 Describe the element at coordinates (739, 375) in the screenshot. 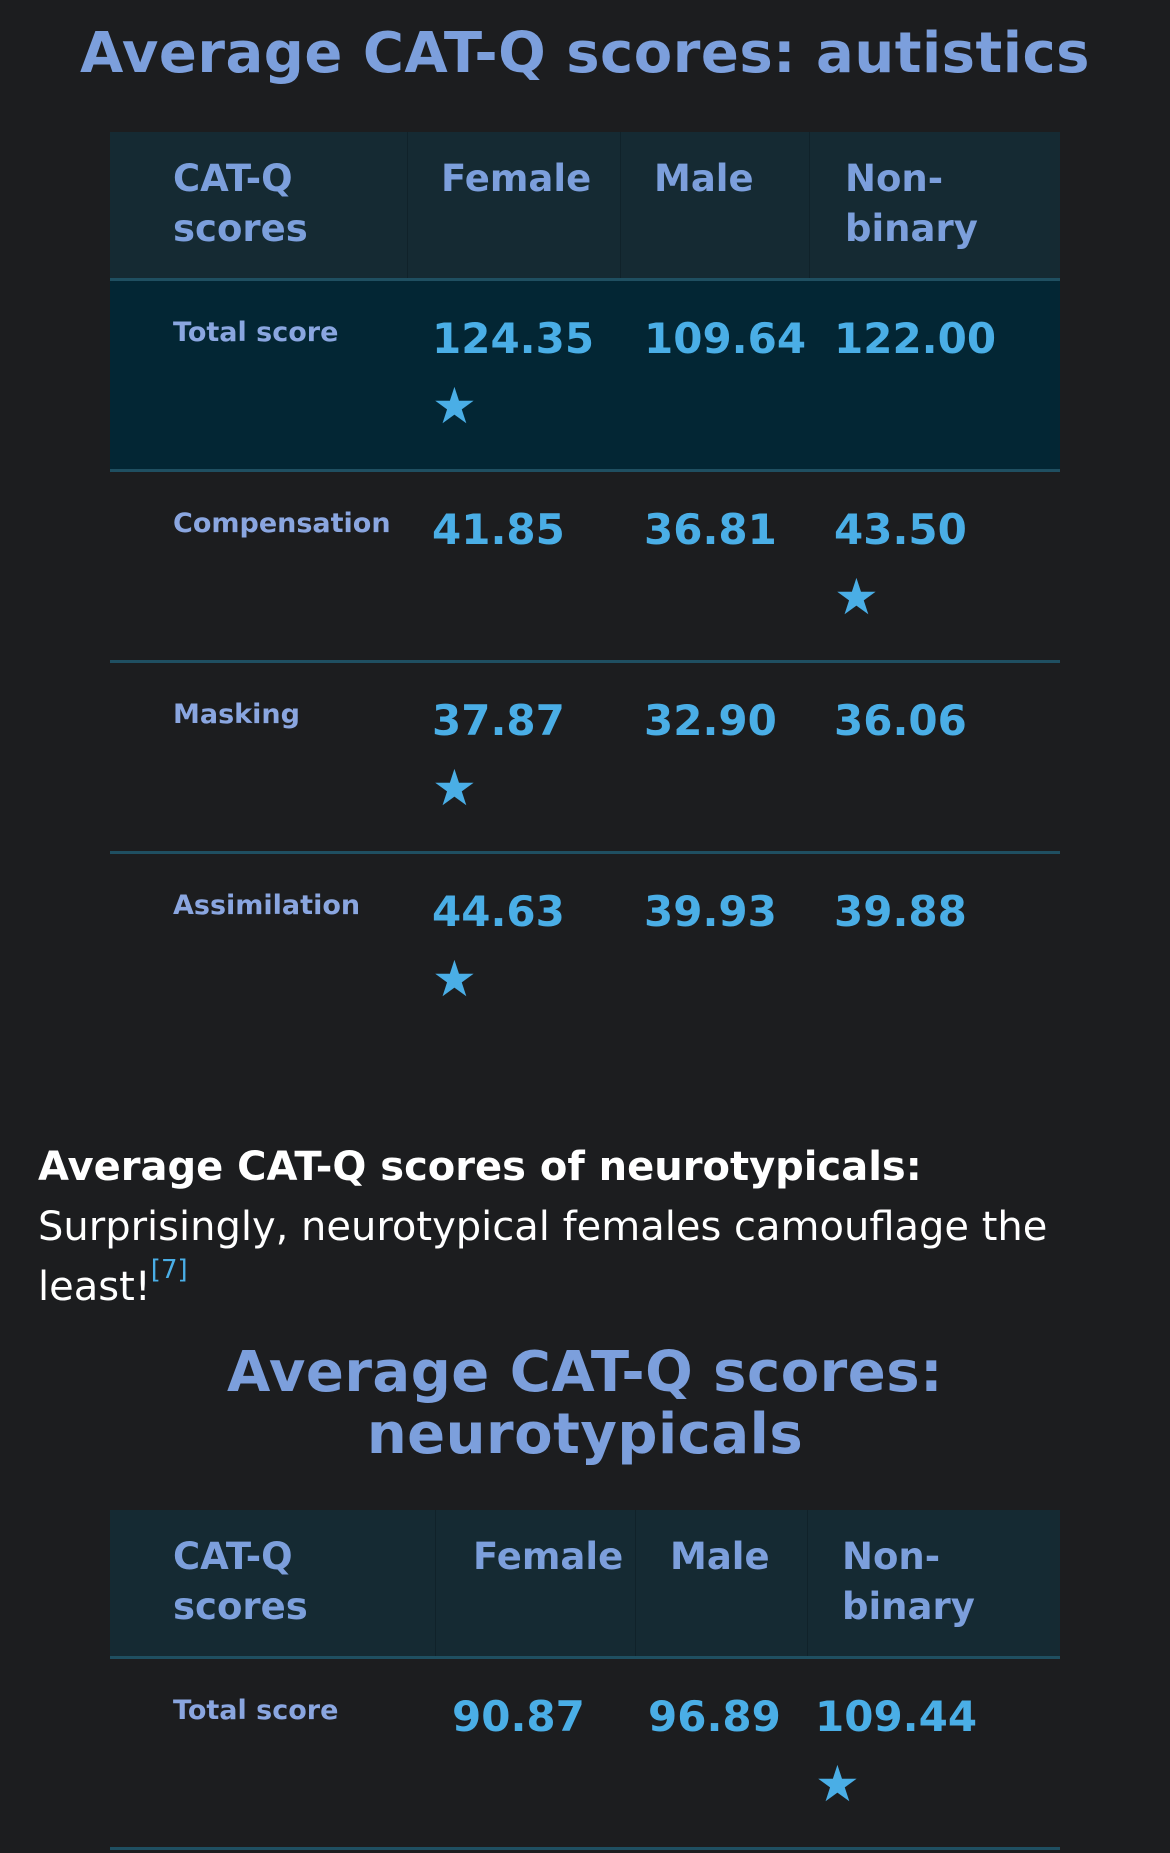

I see `cell-male: 109.64` at that location.